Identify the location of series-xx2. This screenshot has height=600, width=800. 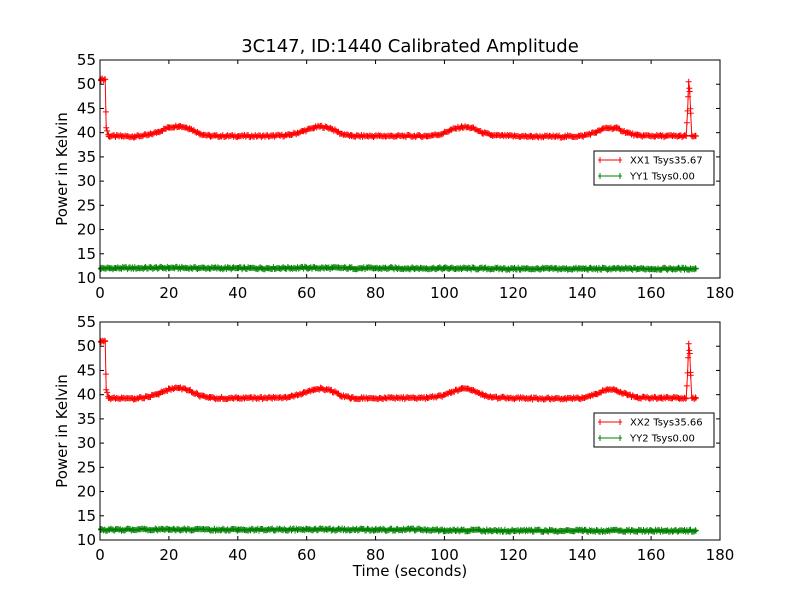
(398, 370).